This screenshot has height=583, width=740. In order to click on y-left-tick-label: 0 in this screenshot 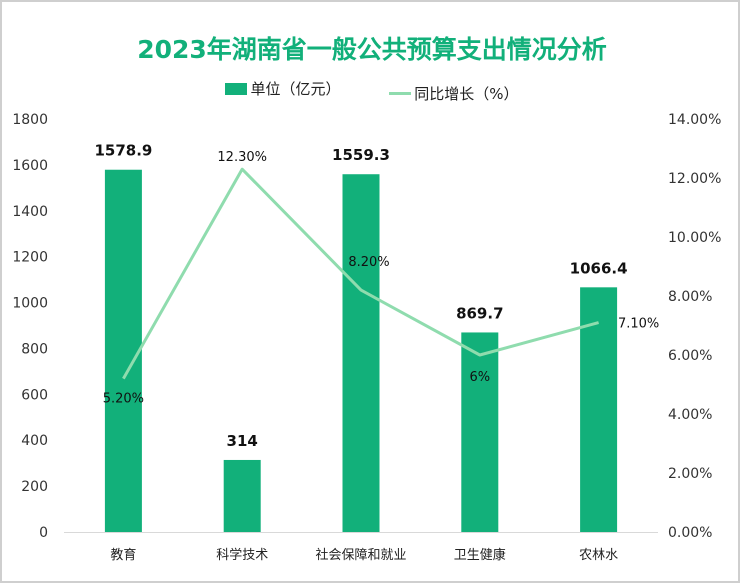, I will do `click(43, 533)`.